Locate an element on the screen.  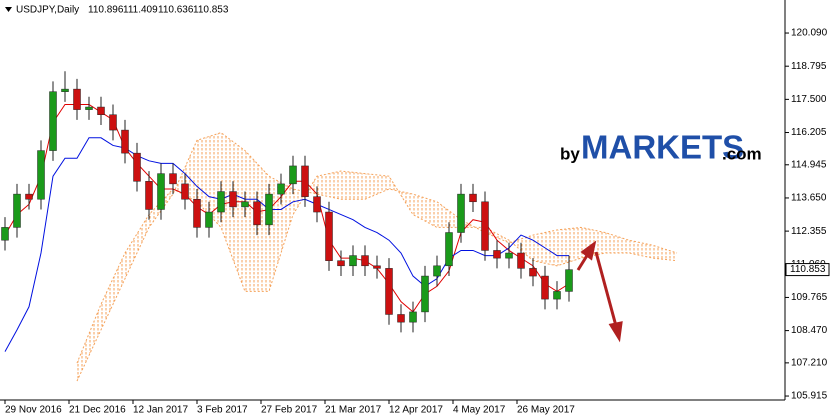
y-tick-label: 116.205 is located at coordinates (809, 132).